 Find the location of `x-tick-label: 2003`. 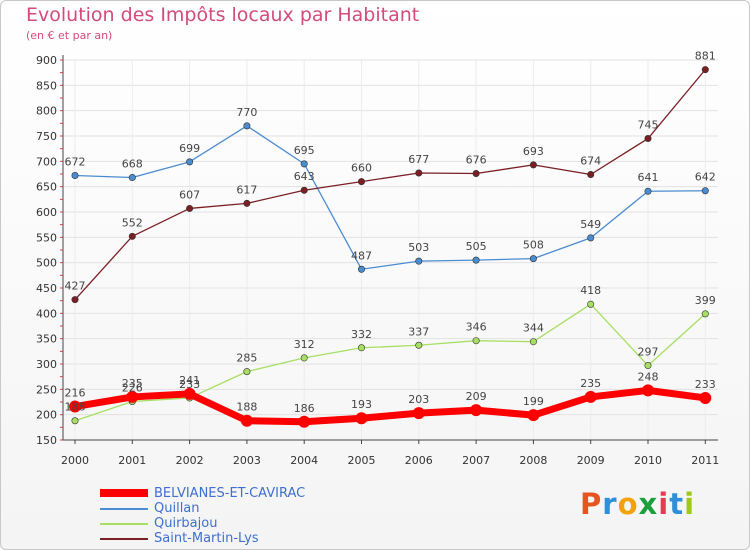

x-tick-label: 2003 is located at coordinates (247, 460).